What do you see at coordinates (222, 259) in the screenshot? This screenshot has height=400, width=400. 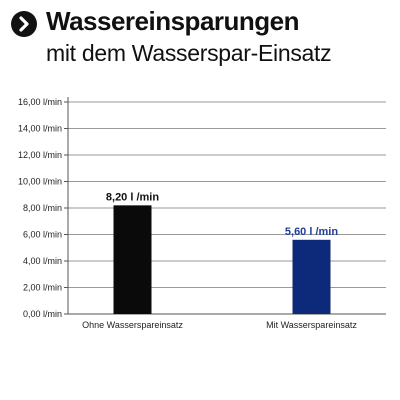 I see `bars` at bounding box center [222, 259].